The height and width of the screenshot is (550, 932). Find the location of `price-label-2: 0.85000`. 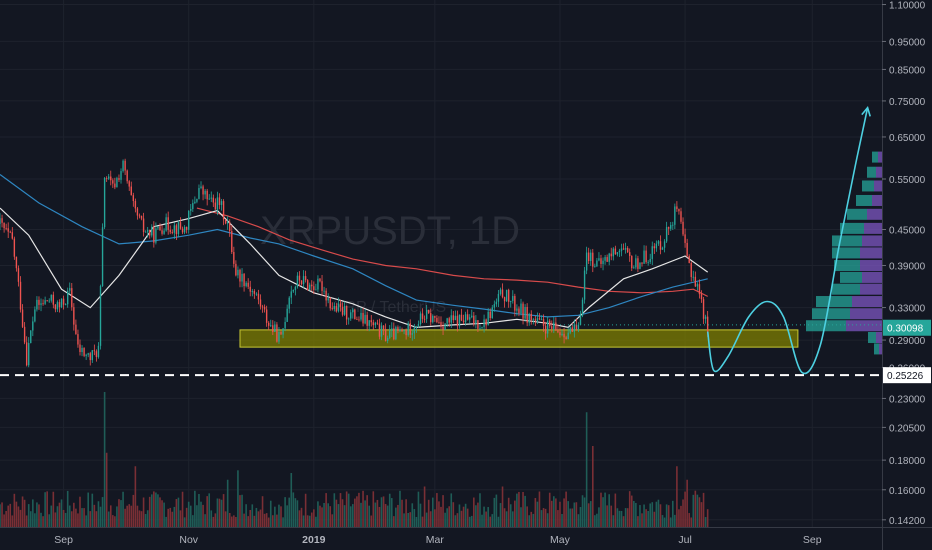

price-label-2: 0.85000 is located at coordinates (907, 70).